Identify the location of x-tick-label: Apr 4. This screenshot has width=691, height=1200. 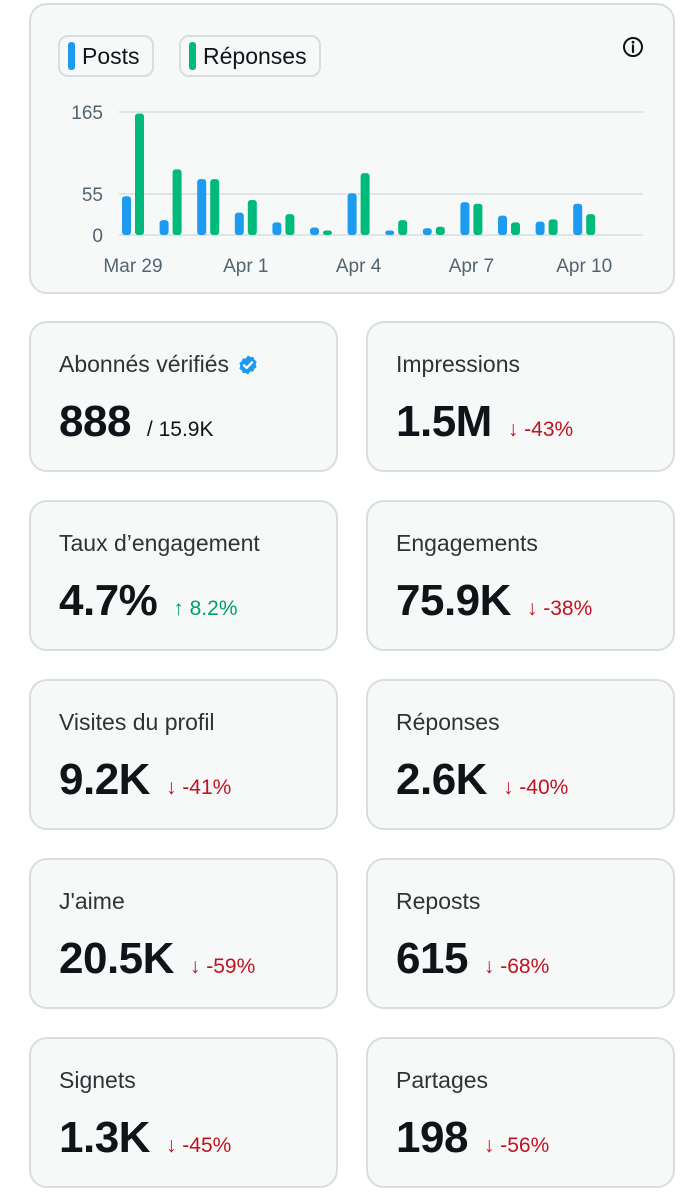
(359, 266).